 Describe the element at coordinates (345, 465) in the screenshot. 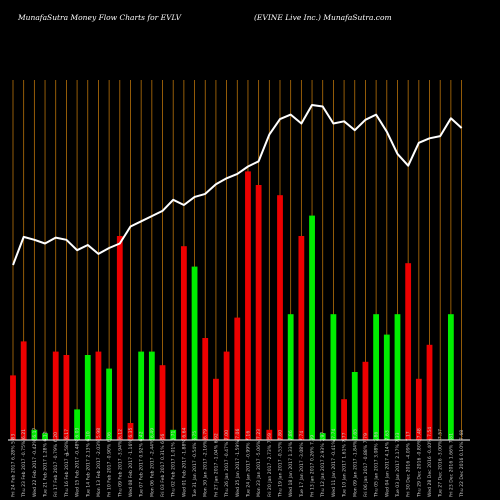

I see `x-tick-label: Tue 10 Jan 2017 1.61% 7.77` at that location.